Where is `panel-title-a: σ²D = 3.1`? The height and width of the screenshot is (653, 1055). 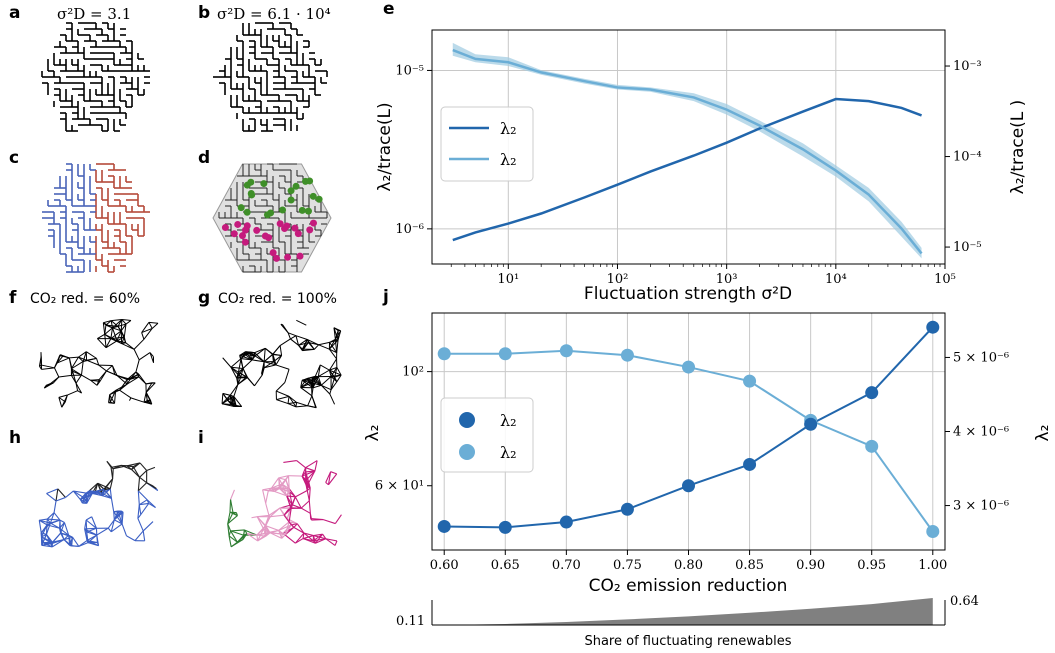
panel-title-a: σ²D = 3.1 is located at coordinates (94, 14).